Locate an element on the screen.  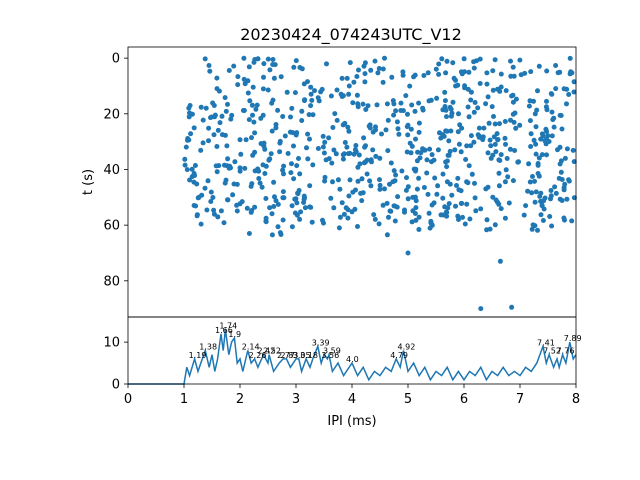
x-tick-label: 4 is located at coordinates (352, 399).